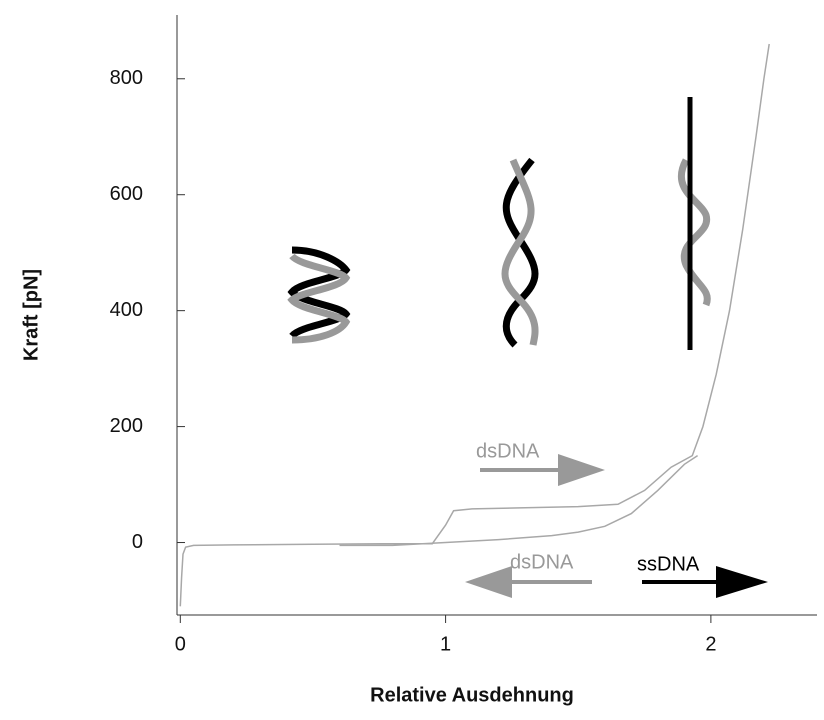 Image resolution: width=824 pixels, height=720 pixels. What do you see at coordinates (519, 500) in the screenshot?
I see `data-line` at bounding box center [519, 500].